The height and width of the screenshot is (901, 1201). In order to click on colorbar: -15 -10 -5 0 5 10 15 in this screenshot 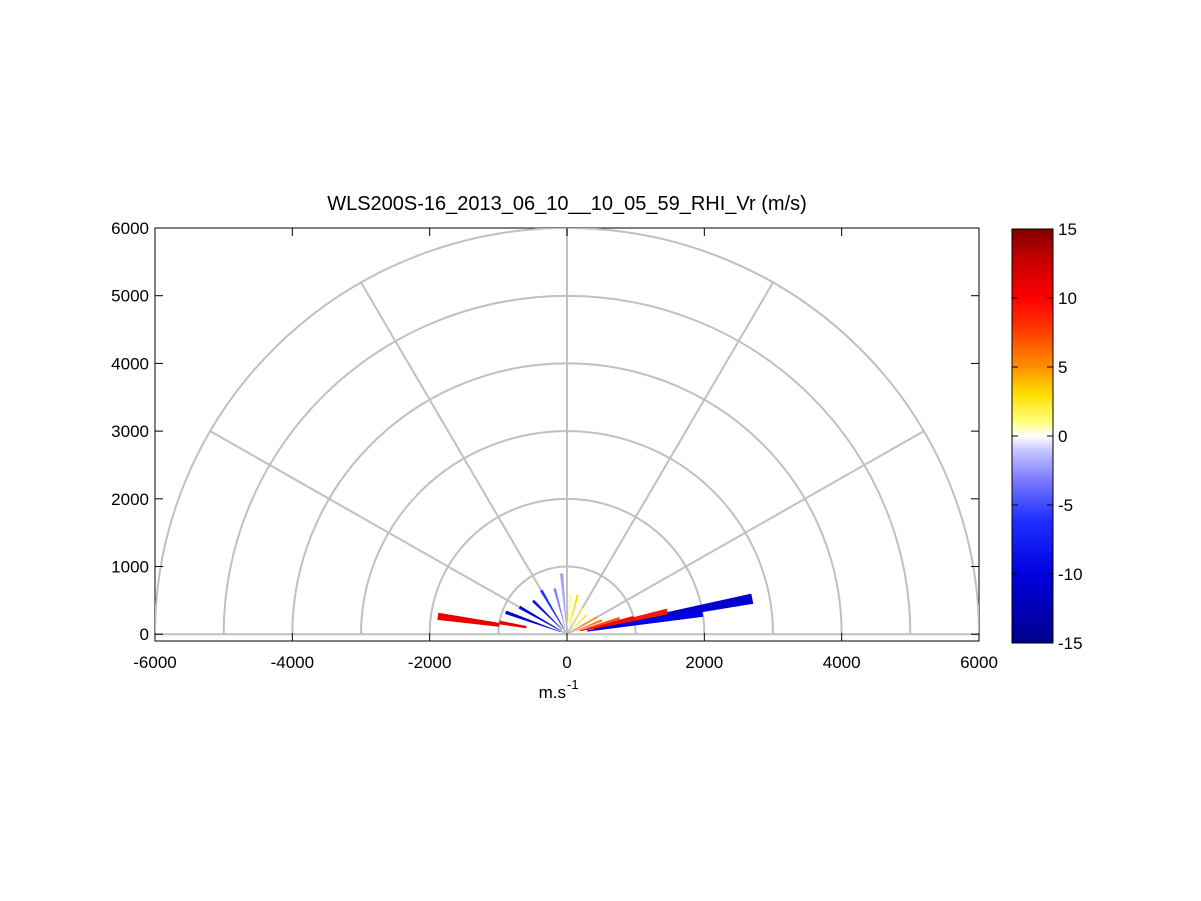, I will do `click(1047, 436)`.